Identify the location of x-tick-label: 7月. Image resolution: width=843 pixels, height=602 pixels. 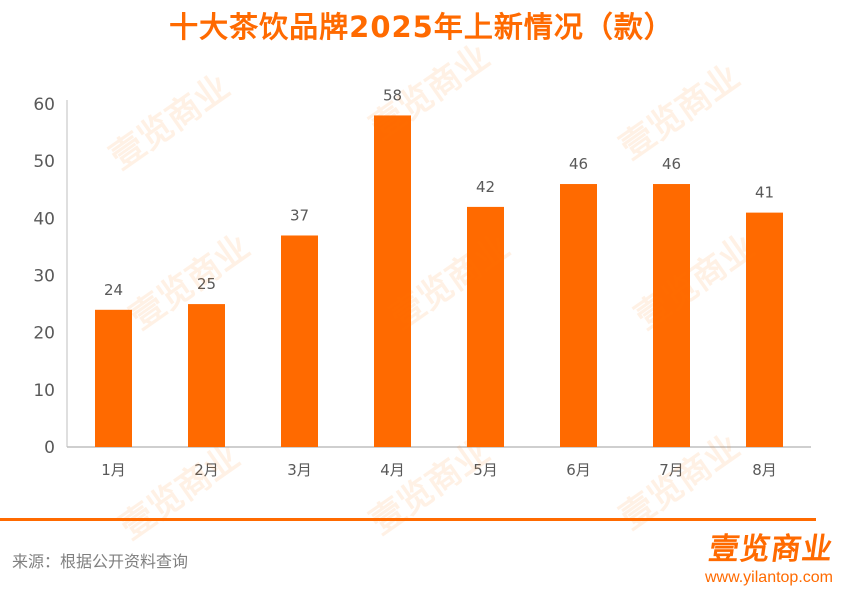
(671, 470).